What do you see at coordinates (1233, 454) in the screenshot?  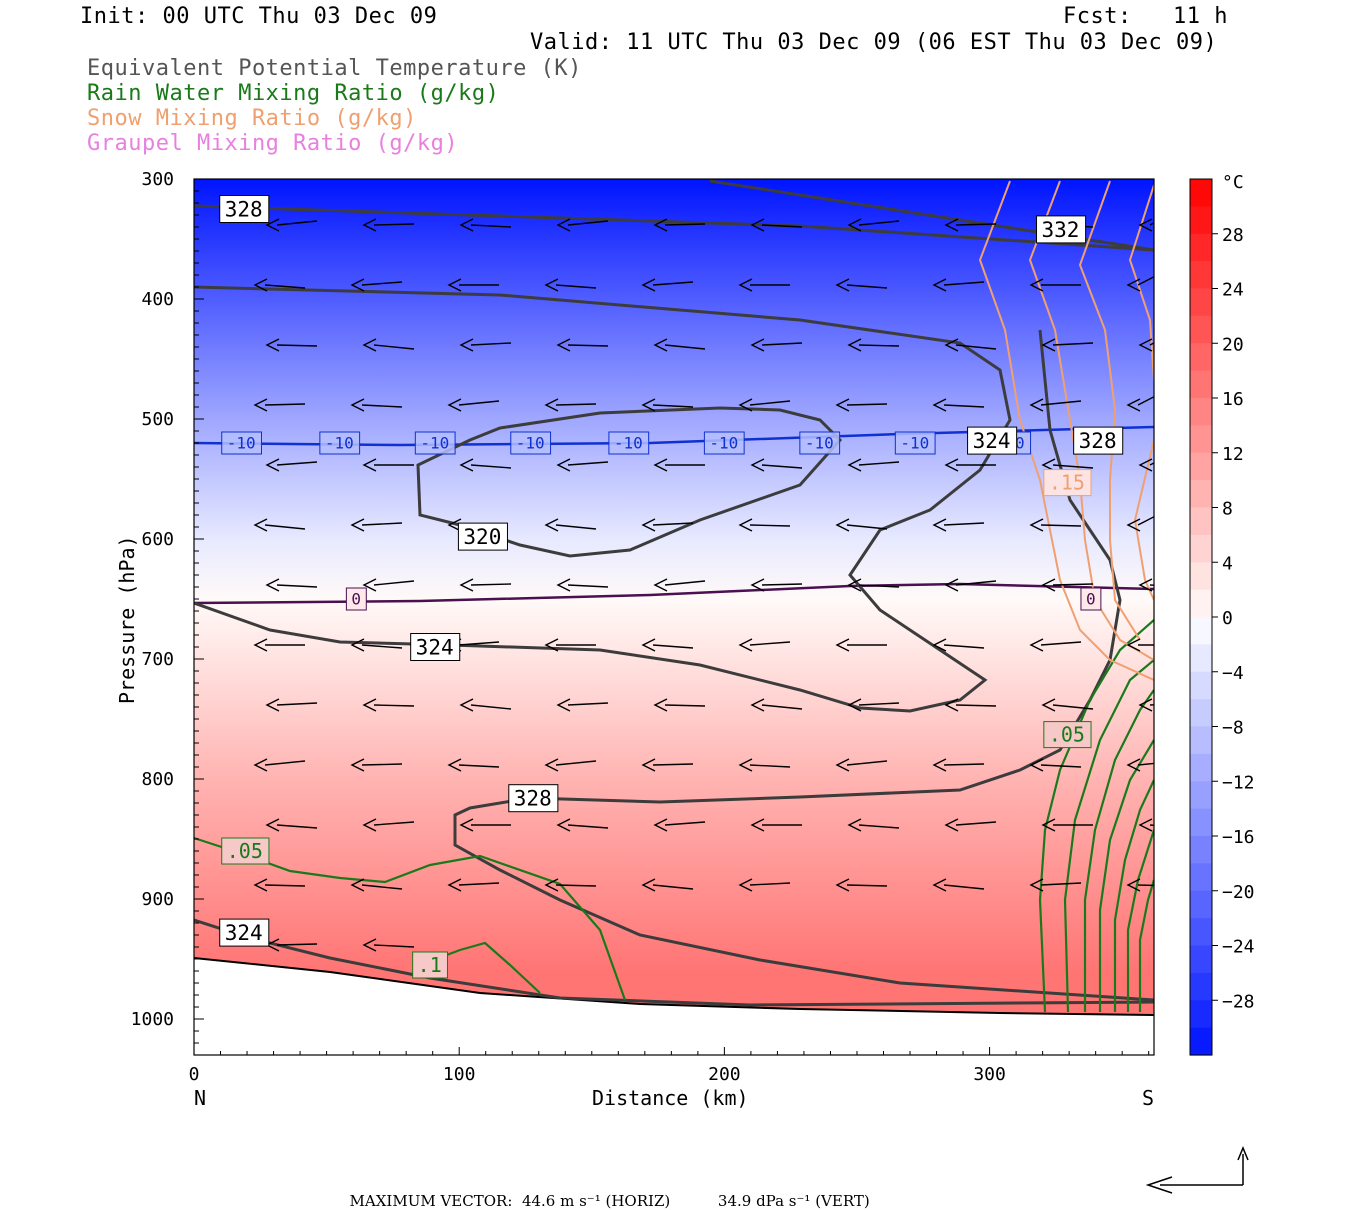 I see `colorbar-tick-label: 12` at bounding box center [1233, 454].